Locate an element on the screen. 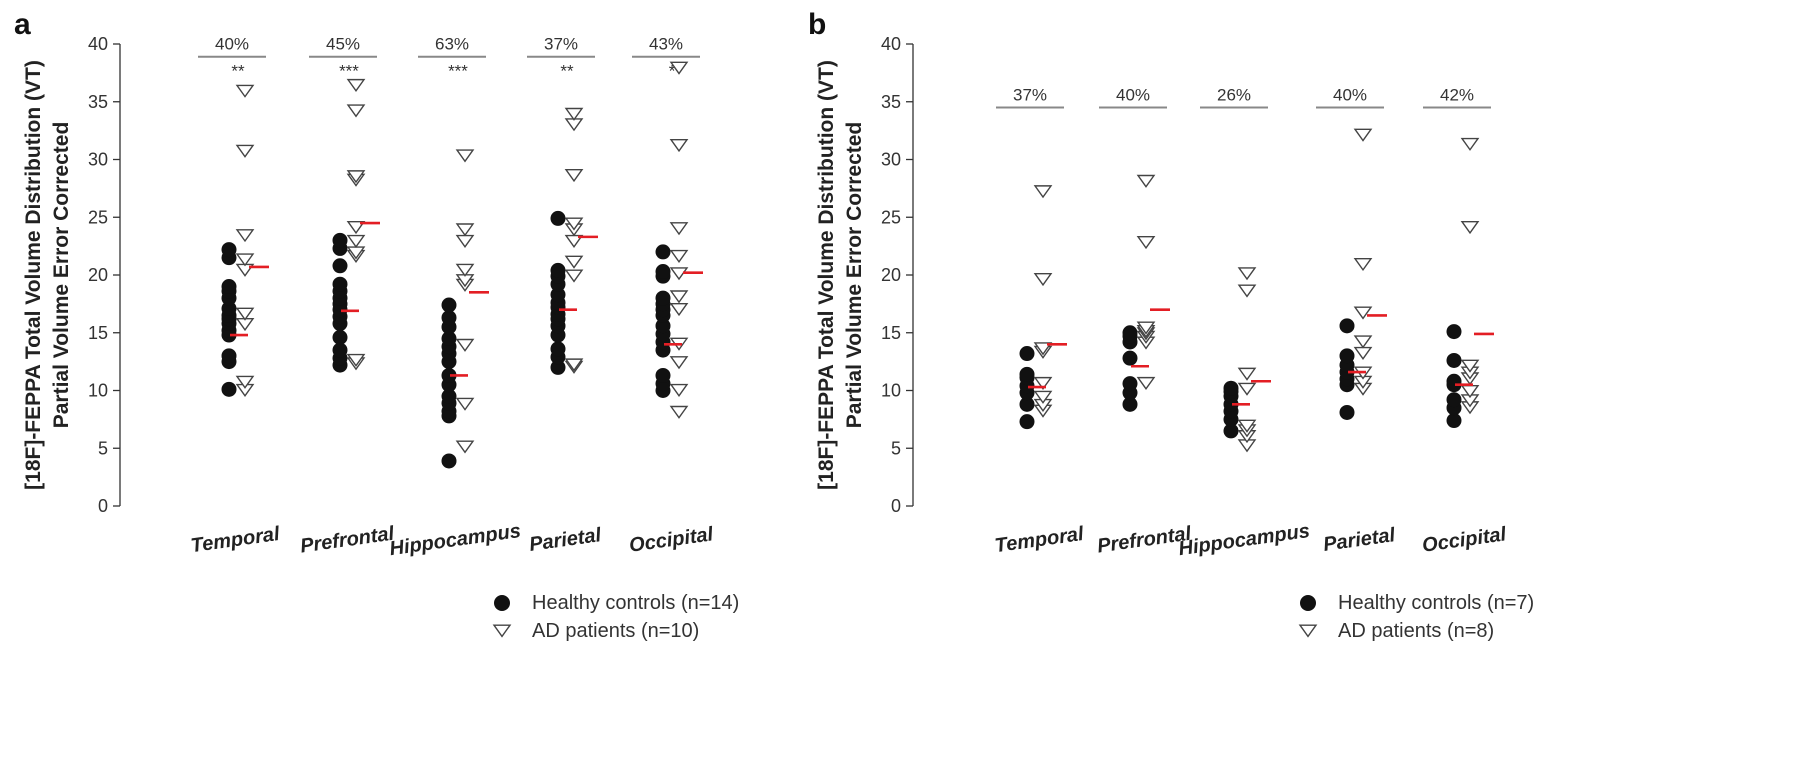  y-tick-label: 25 is located at coordinates (98, 217).